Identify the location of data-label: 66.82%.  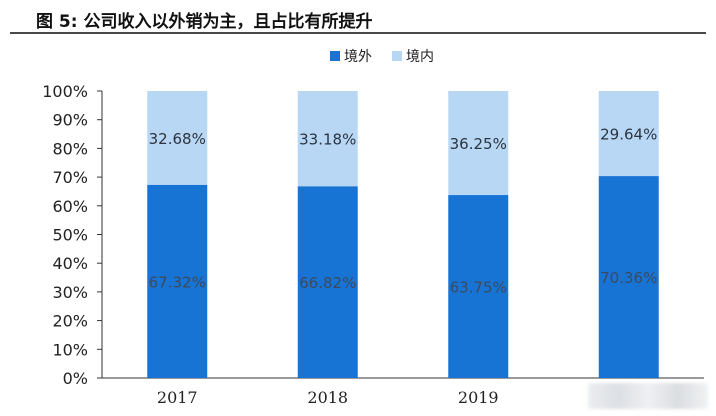
(327, 283).